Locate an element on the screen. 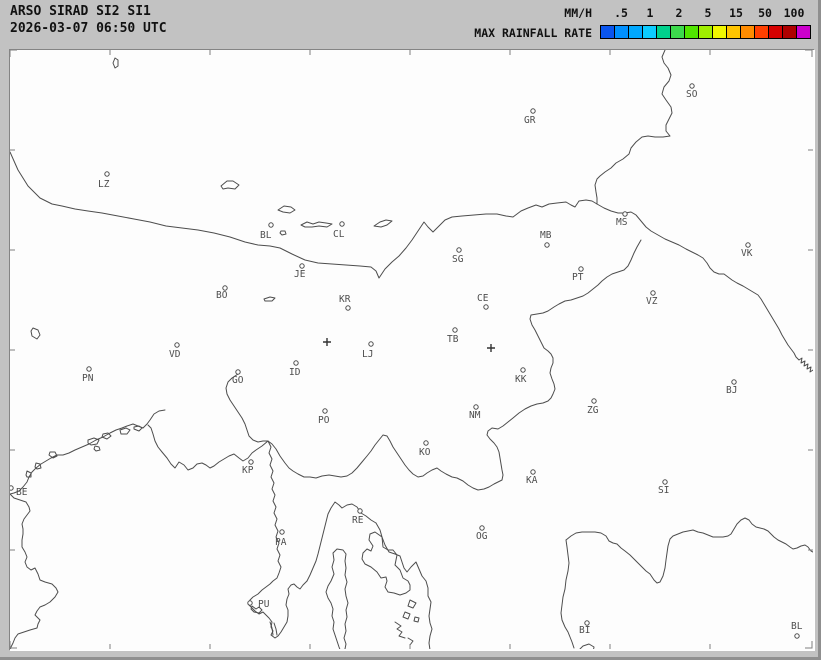  station-marker-SO is located at coordinates (692, 86).